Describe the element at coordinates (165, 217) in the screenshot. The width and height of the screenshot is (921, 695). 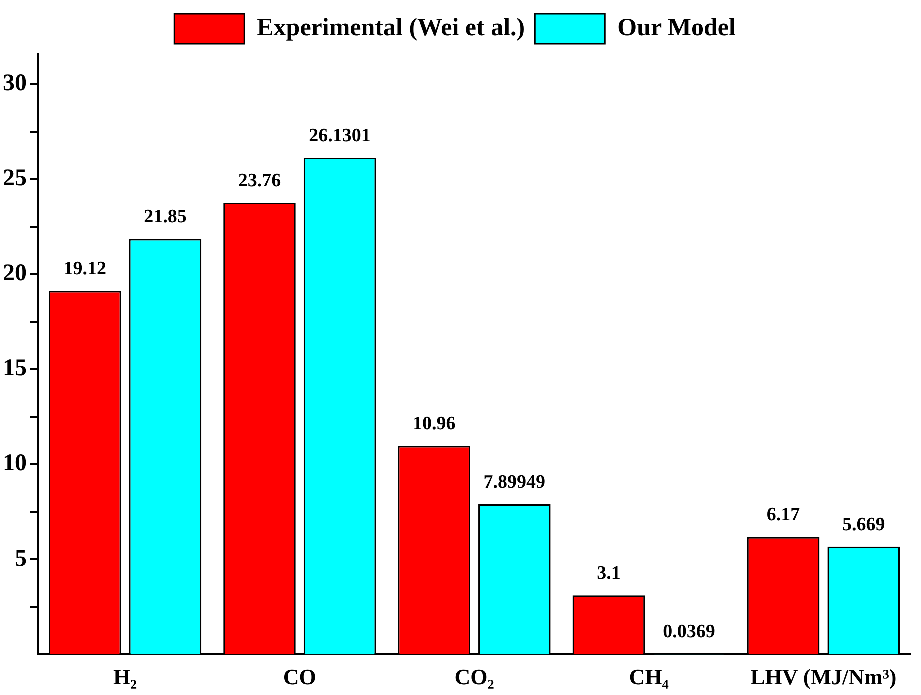
I see `data-label: 21.85` at that location.